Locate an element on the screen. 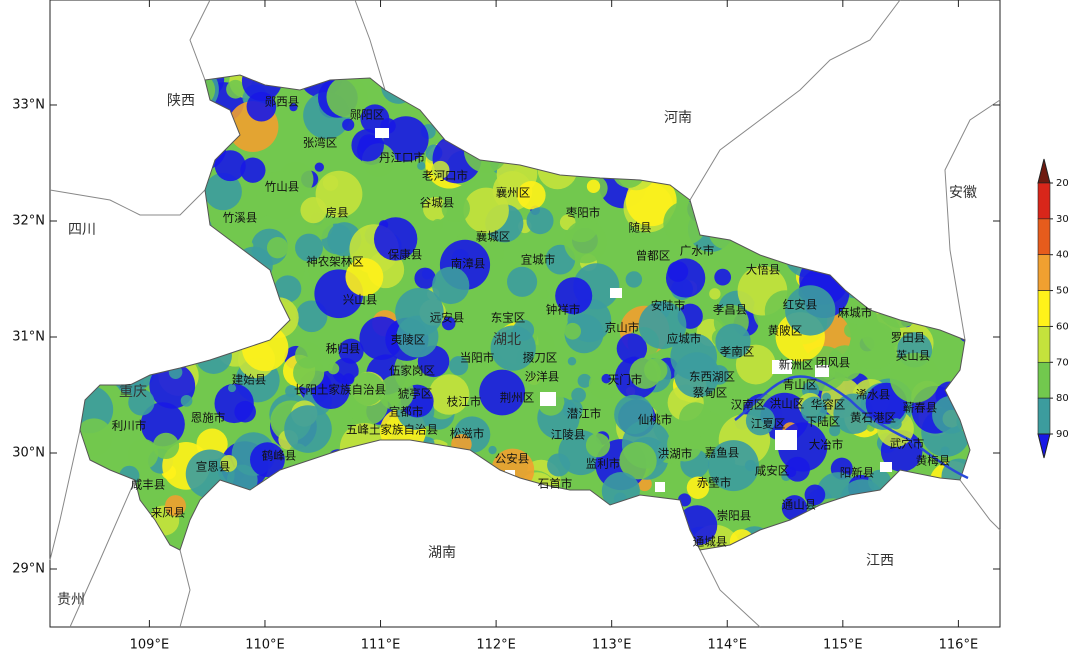 This screenshot has width=1080, height=665. county-label: 广水市 is located at coordinates (697, 251).